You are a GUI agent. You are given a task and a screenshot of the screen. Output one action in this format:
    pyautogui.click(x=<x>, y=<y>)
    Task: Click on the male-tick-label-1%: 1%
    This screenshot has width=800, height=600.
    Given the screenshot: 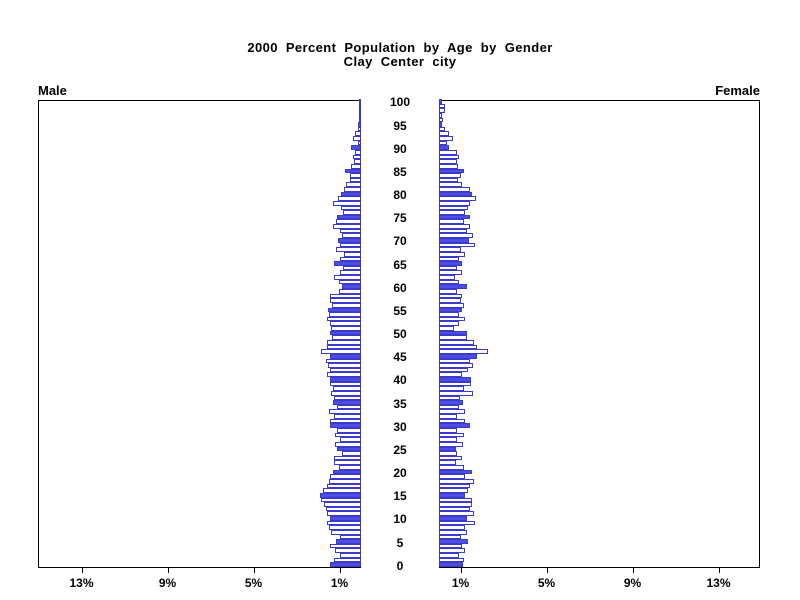 What is the action you would take?
    pyautogui.click(x=339, y=583)
    